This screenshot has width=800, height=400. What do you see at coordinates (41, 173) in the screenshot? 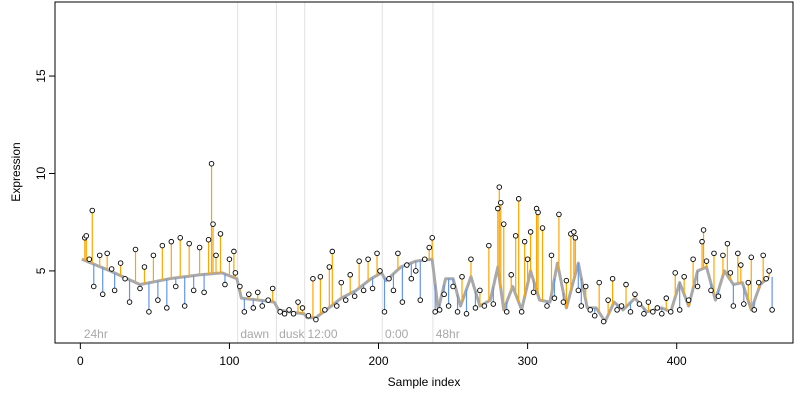
I see `y-tick-label: 10` at bounding box center [41, 173].